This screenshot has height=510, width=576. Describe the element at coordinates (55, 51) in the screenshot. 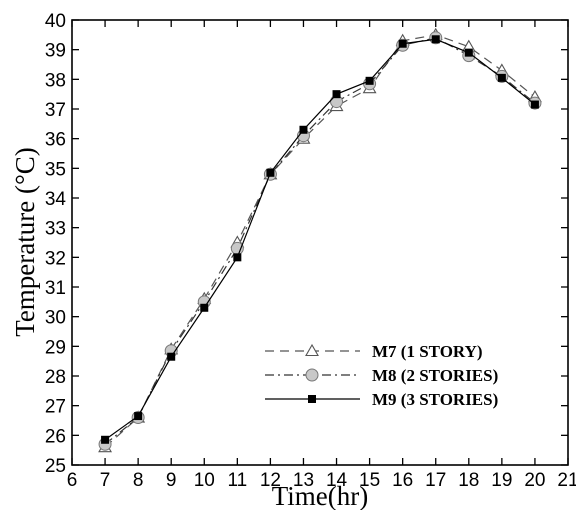

I see `y-tick-label: 39` at that location.